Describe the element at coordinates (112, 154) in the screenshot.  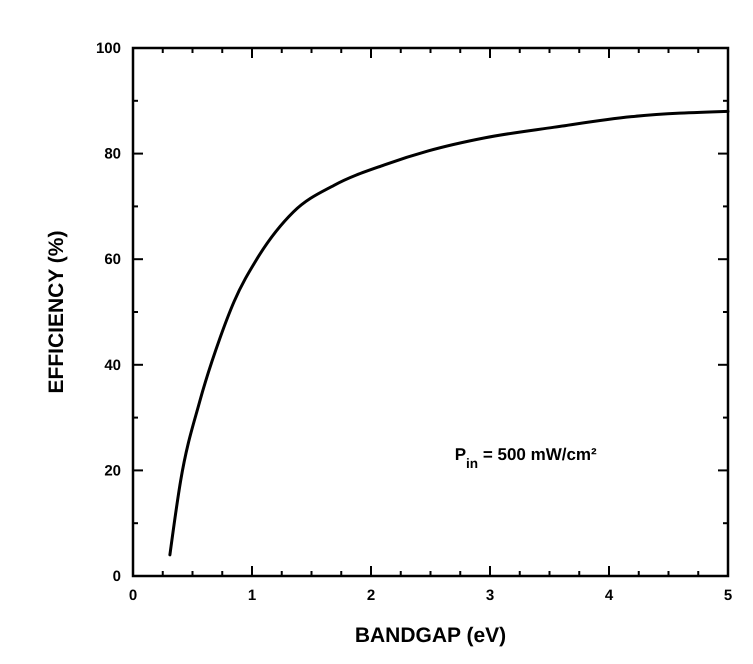
I see `y-tick-label: 80` at that location.